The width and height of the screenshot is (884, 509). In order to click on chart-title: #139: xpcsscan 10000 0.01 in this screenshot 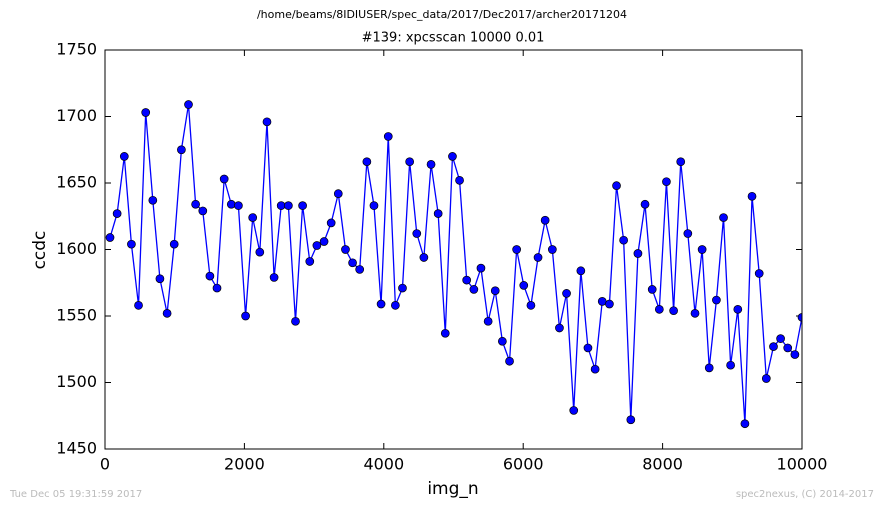, I will do `click(453, 38)`.